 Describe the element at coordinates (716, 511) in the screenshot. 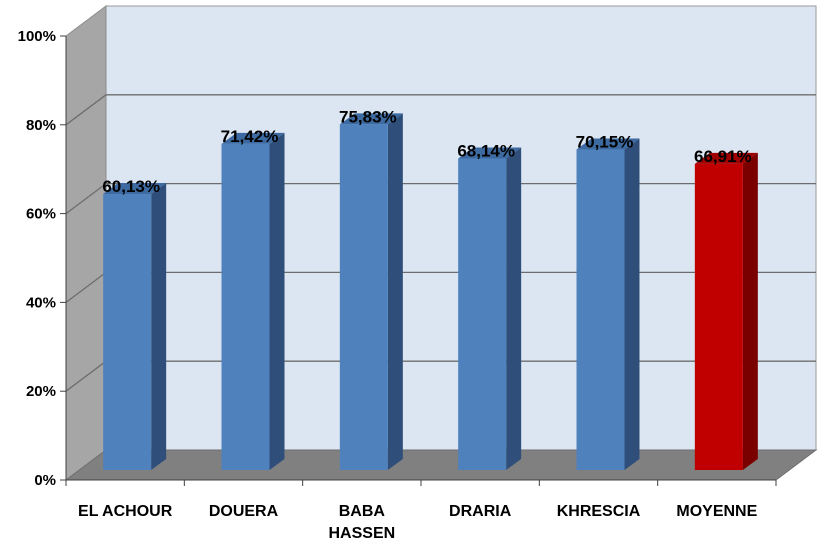

I see `x-tick-label: MOYENNE` at that location.